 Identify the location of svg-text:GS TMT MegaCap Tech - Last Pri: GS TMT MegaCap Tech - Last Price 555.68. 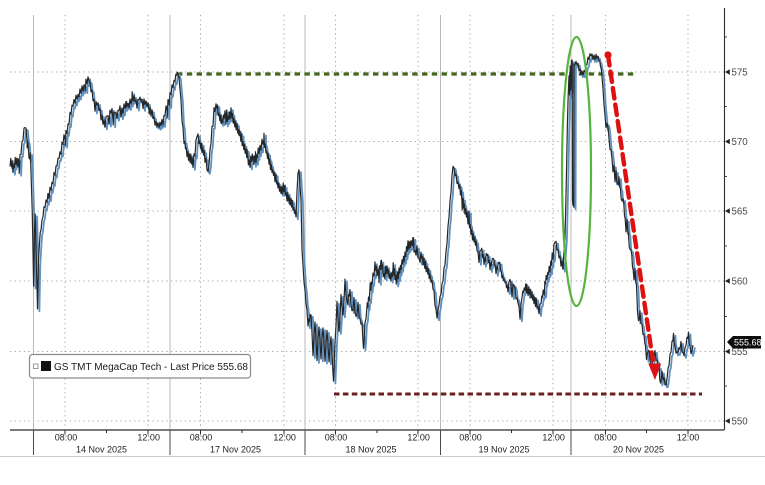
(151, 367).